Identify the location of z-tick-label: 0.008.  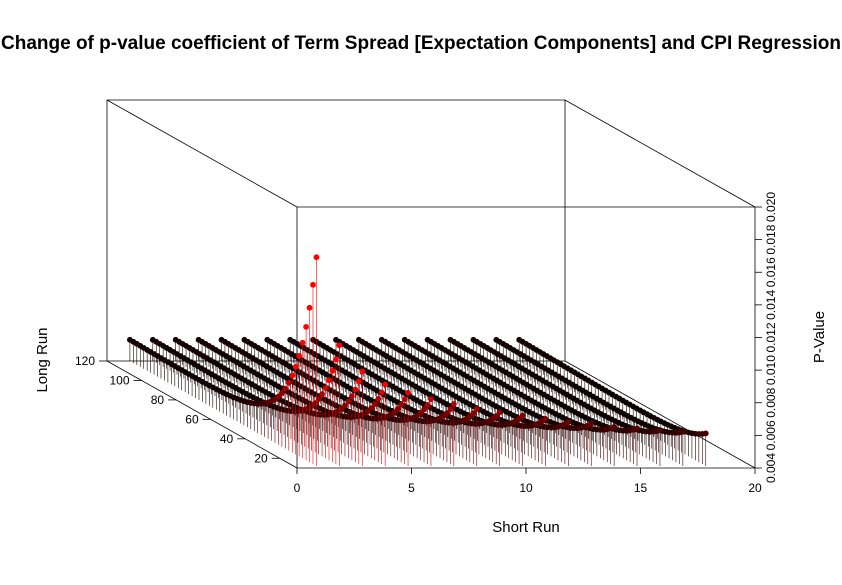
(771, 402).